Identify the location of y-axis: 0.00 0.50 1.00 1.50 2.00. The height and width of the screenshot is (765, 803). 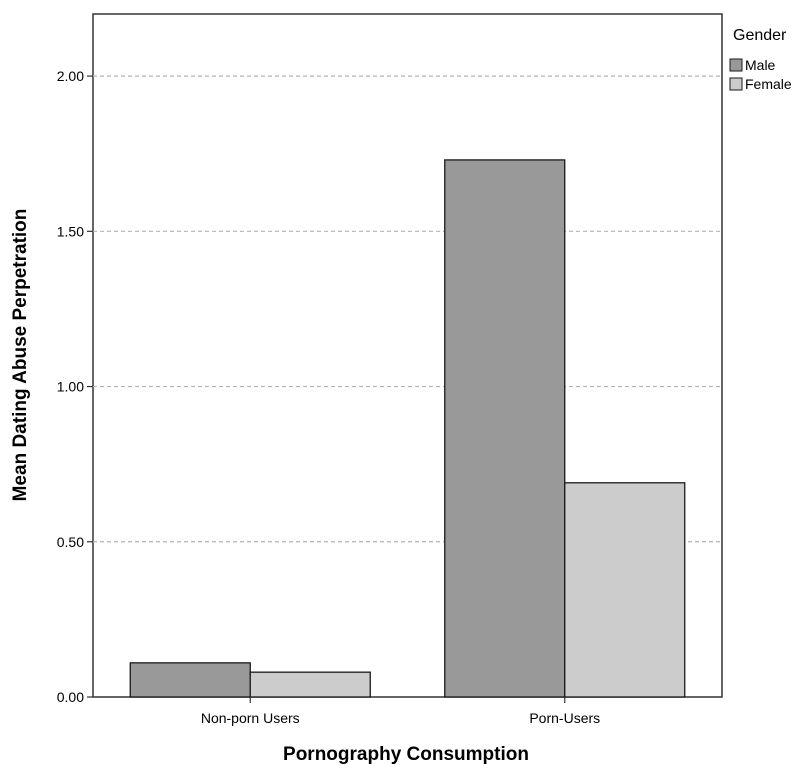
(75, 386).